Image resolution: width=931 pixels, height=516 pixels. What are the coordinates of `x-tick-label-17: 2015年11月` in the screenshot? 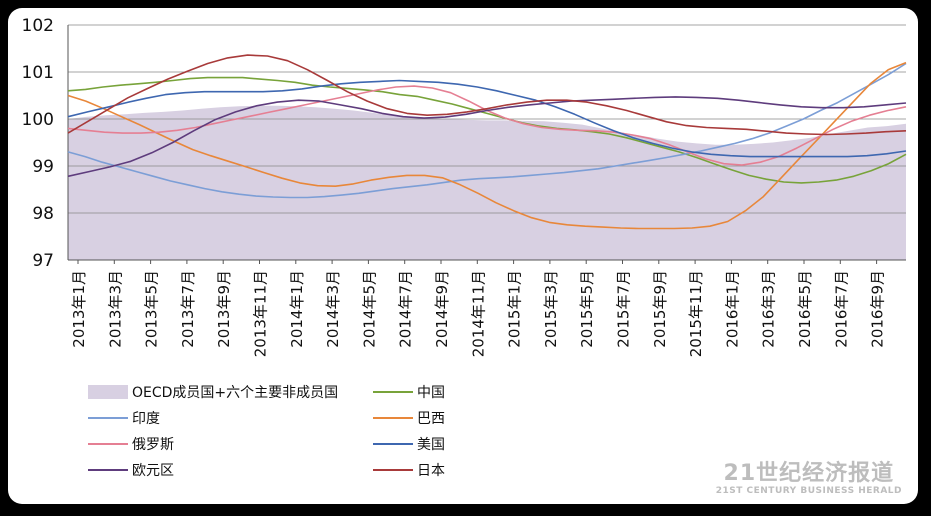 It's located at (696, 313).